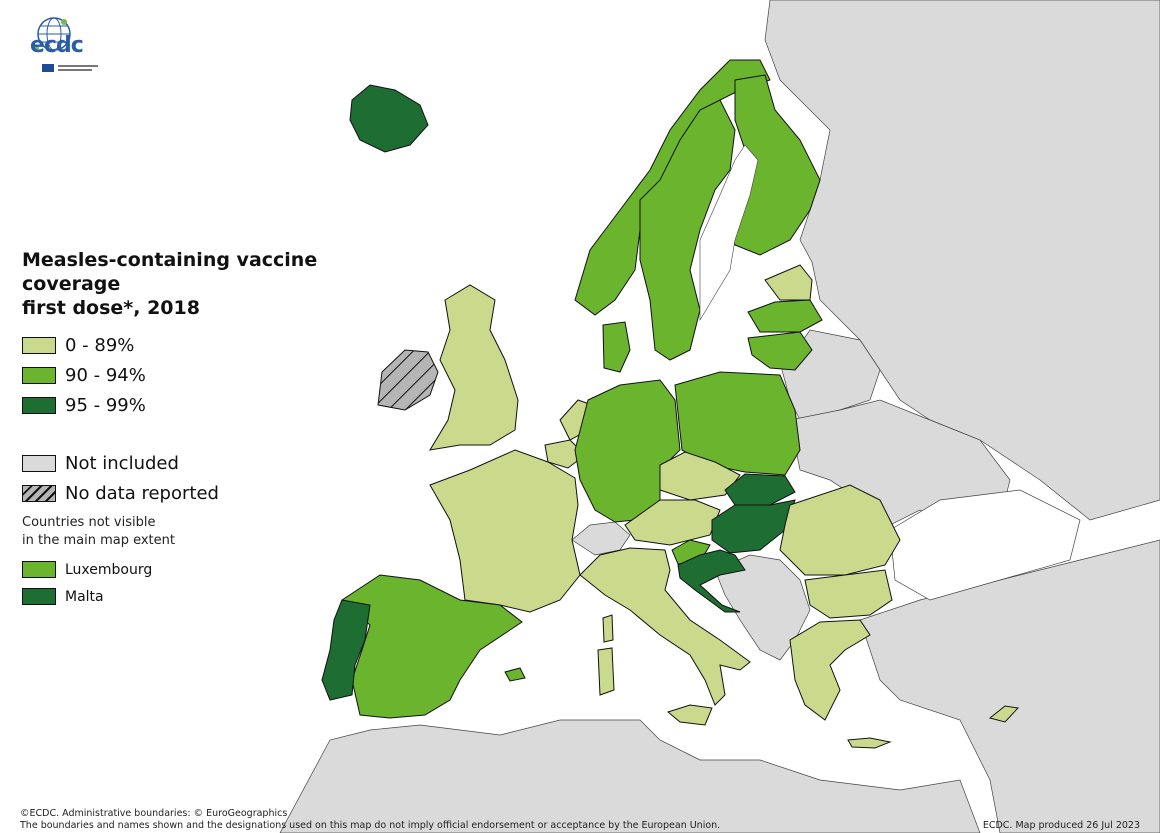 This screenshot has height=833, width=1160. I want to click on region-portugal, so click(346, 650).